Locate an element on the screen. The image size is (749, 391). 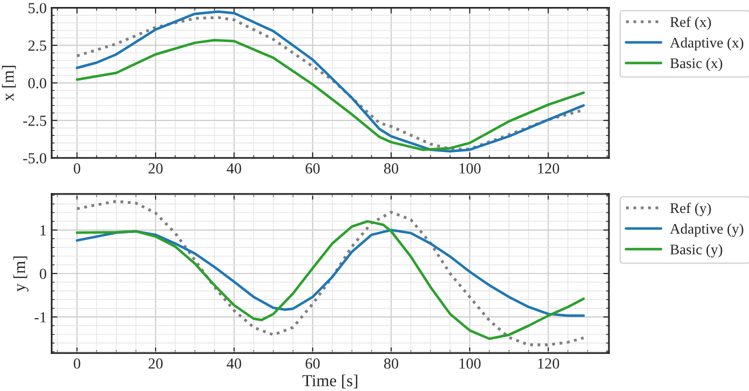
legend-label: Ref (x) is located at coordinates (690, 23).